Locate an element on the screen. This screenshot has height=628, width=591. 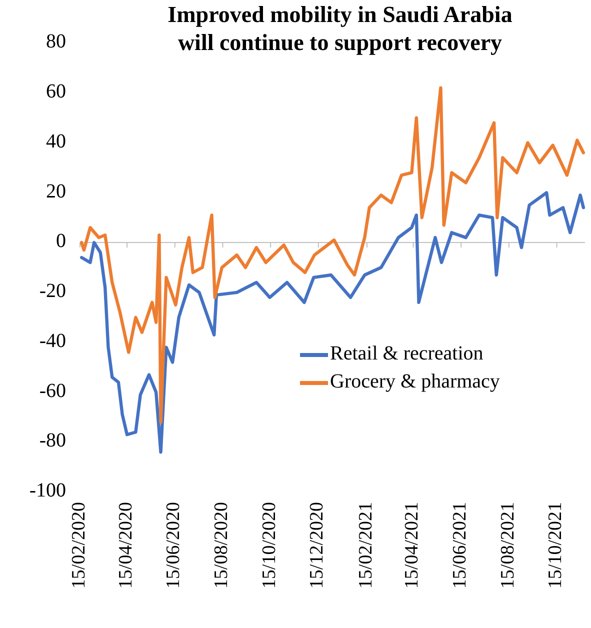
y-tick-label: -60 is located at coordinates (52, 391).